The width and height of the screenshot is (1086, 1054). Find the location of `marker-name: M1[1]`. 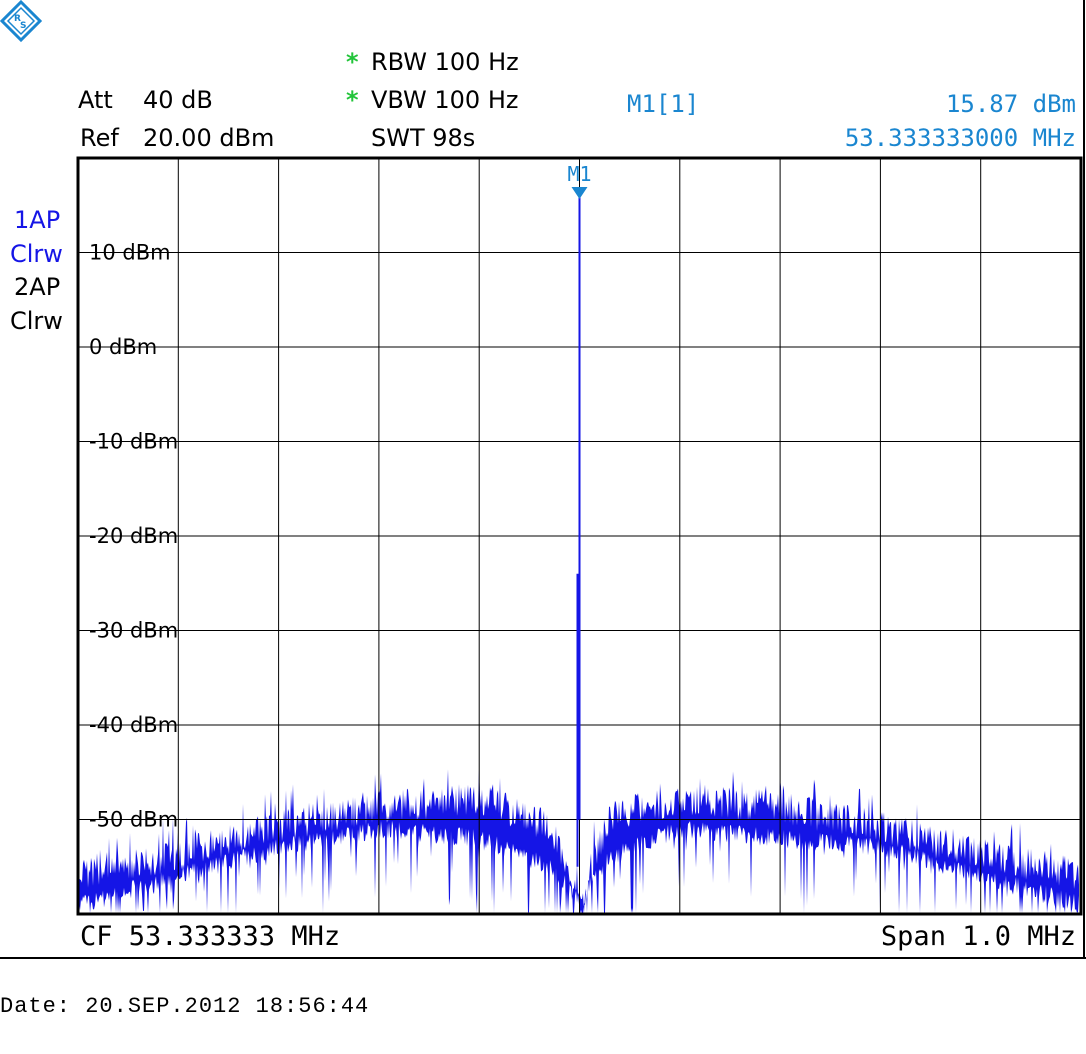

marker-name: M1[1] is located at coordinates (663, 104).